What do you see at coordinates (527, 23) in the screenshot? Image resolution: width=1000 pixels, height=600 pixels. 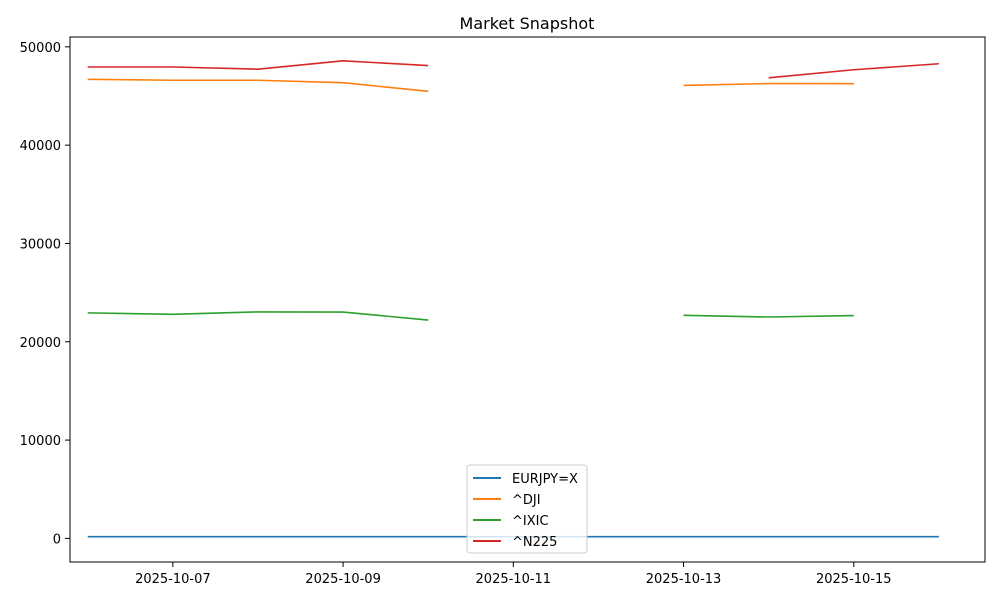 I see `chart-title: Market Snapshot` at bounding box center [527, 23].